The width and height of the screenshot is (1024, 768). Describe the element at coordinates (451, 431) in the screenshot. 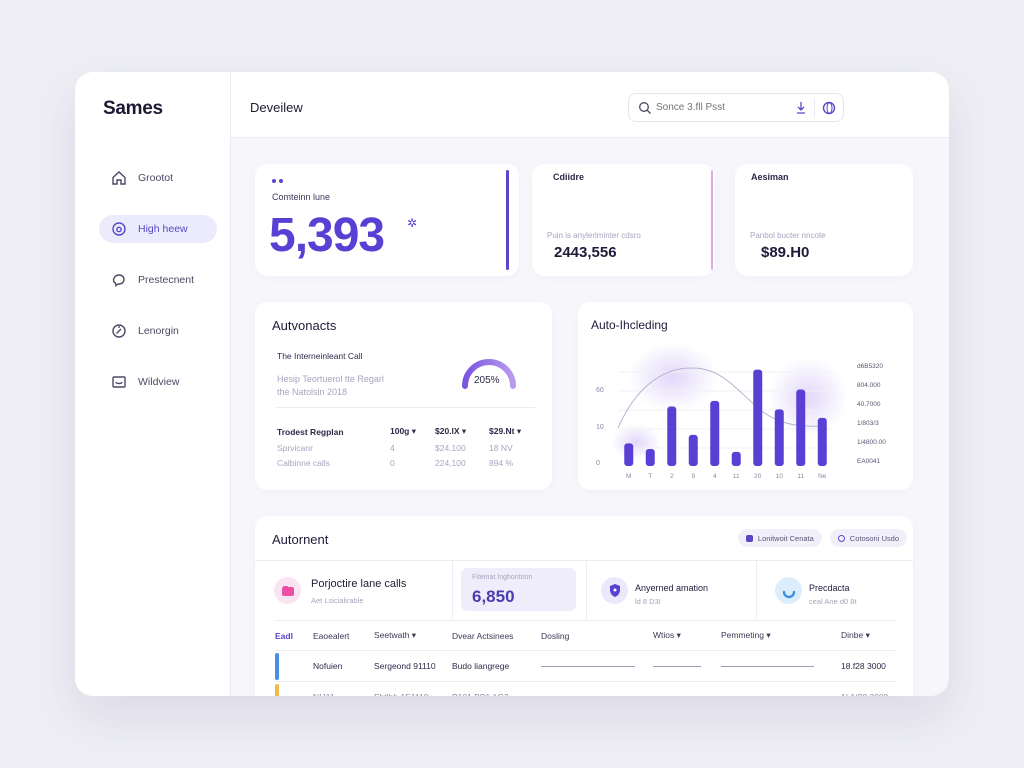

I see `column-header: $20.lX ▾` at that location.